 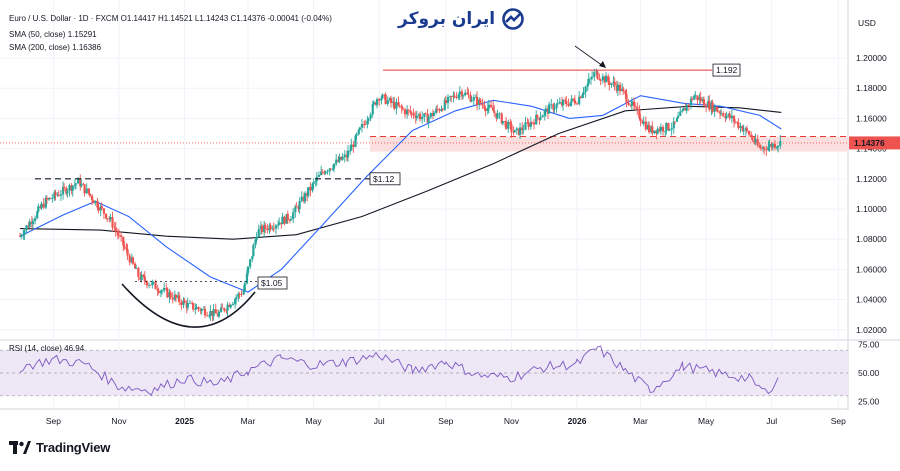 I want to click on label-105: $1.05, so click(x=272, y=283).